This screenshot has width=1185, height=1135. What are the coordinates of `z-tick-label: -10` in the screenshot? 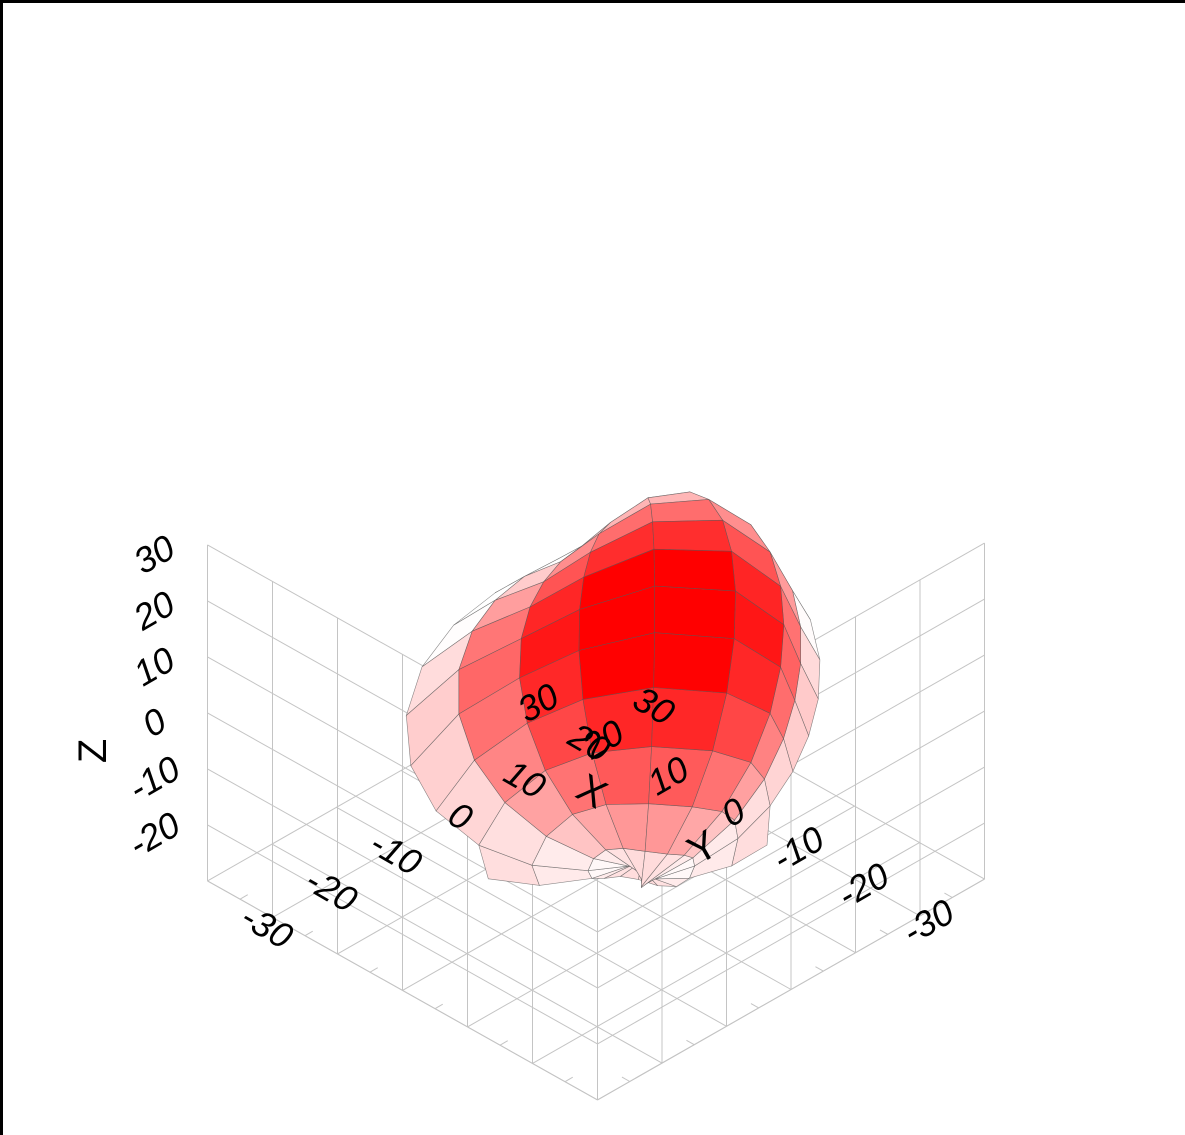 It's located at (154, 779).